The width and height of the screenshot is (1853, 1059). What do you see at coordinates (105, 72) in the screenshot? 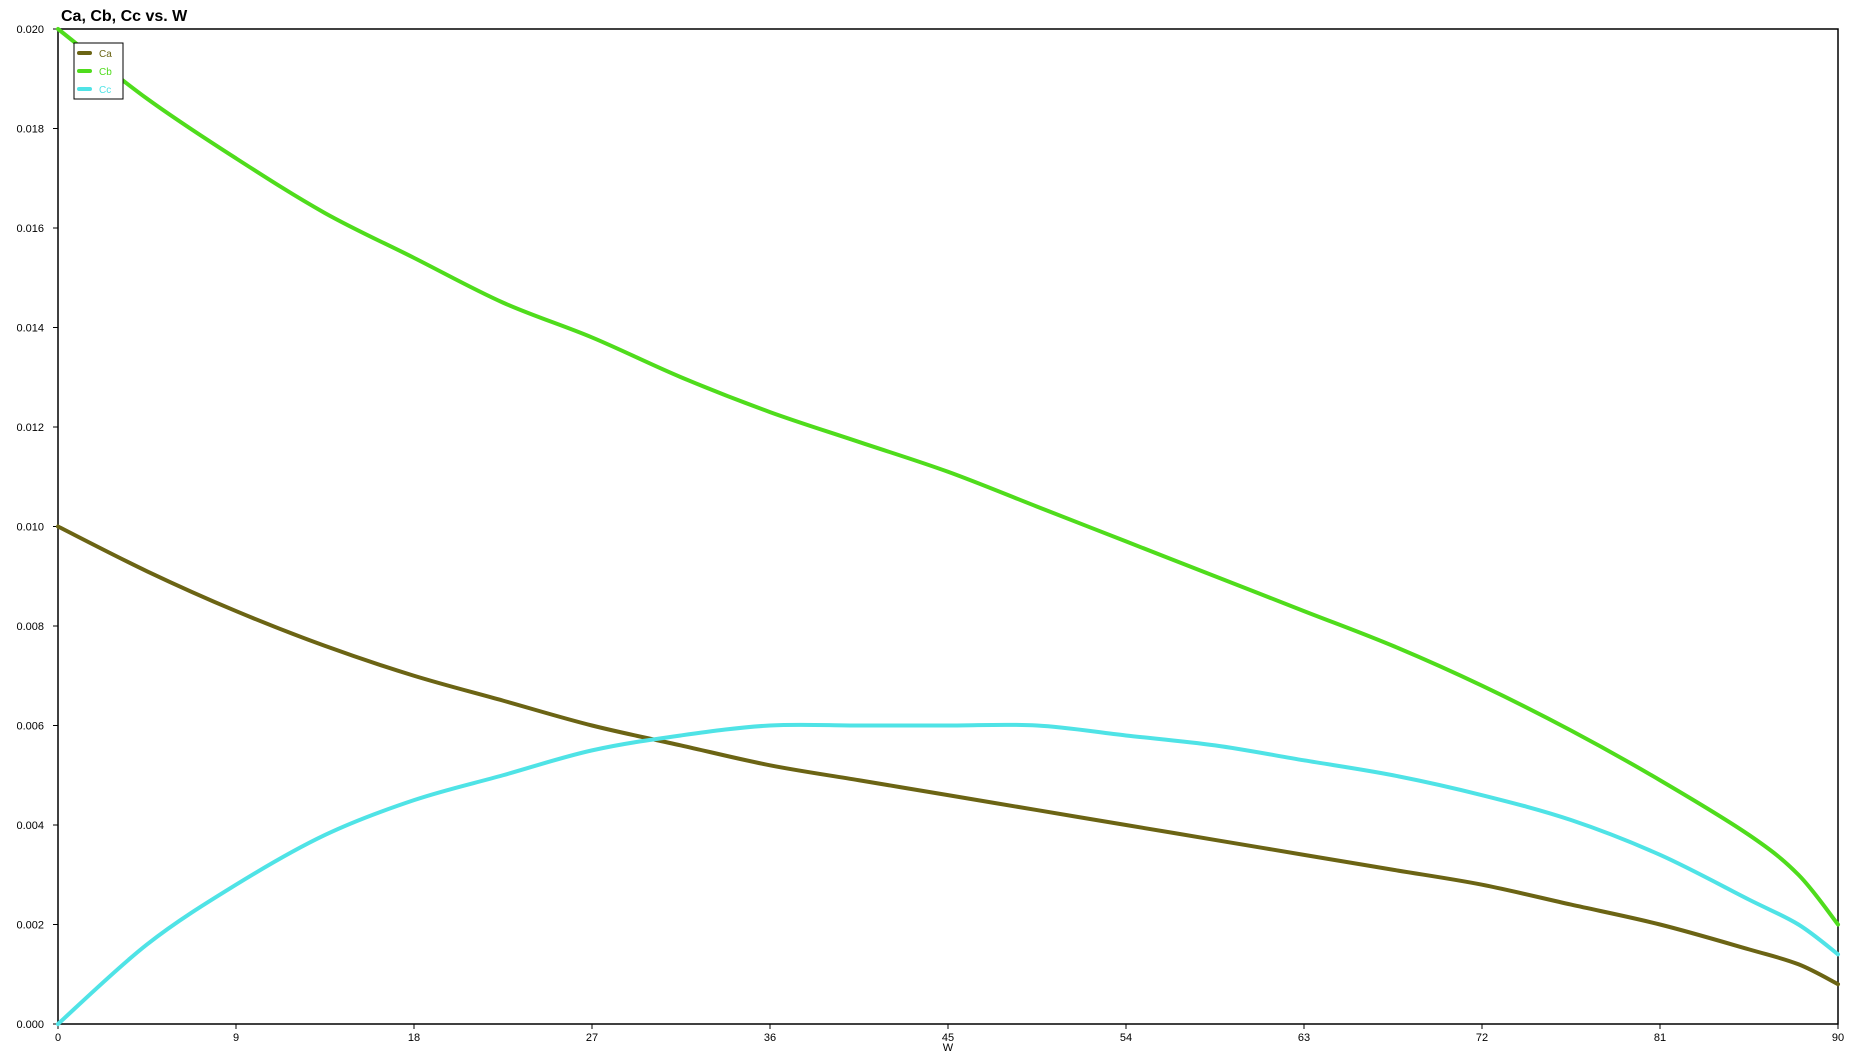
I see `legend-label-cb: Cb` at bounding box center [105, 72].